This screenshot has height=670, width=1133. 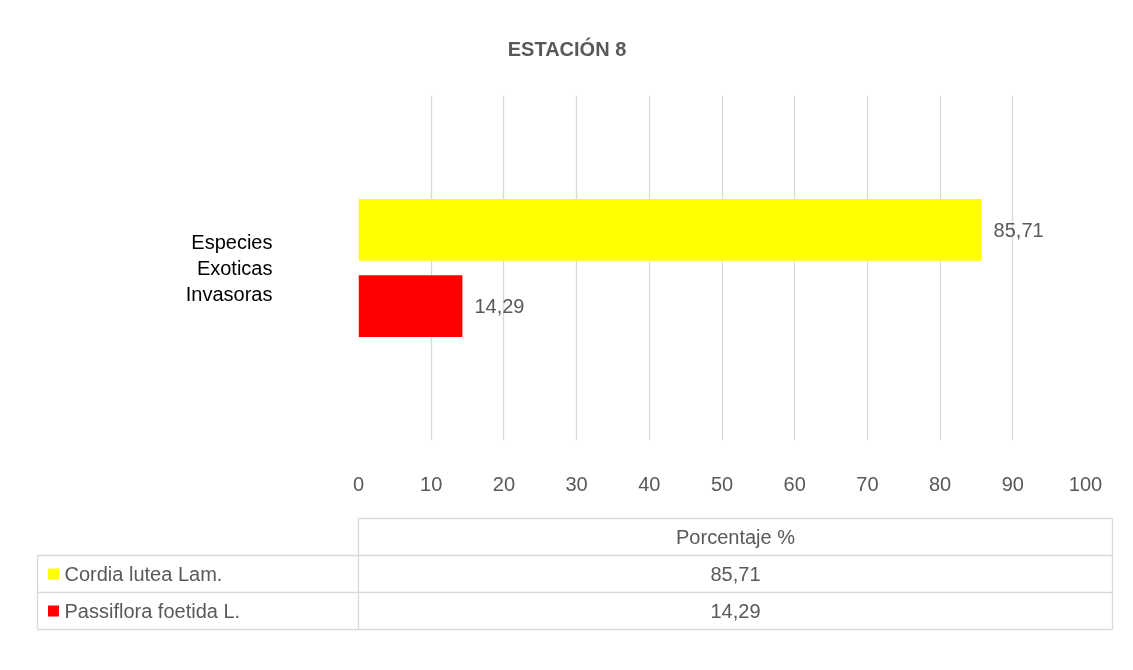 What do you see at coordinates (431, 483) in the screenshot?
I see `x-tick-label: 10` at bounding box center [431, 483].